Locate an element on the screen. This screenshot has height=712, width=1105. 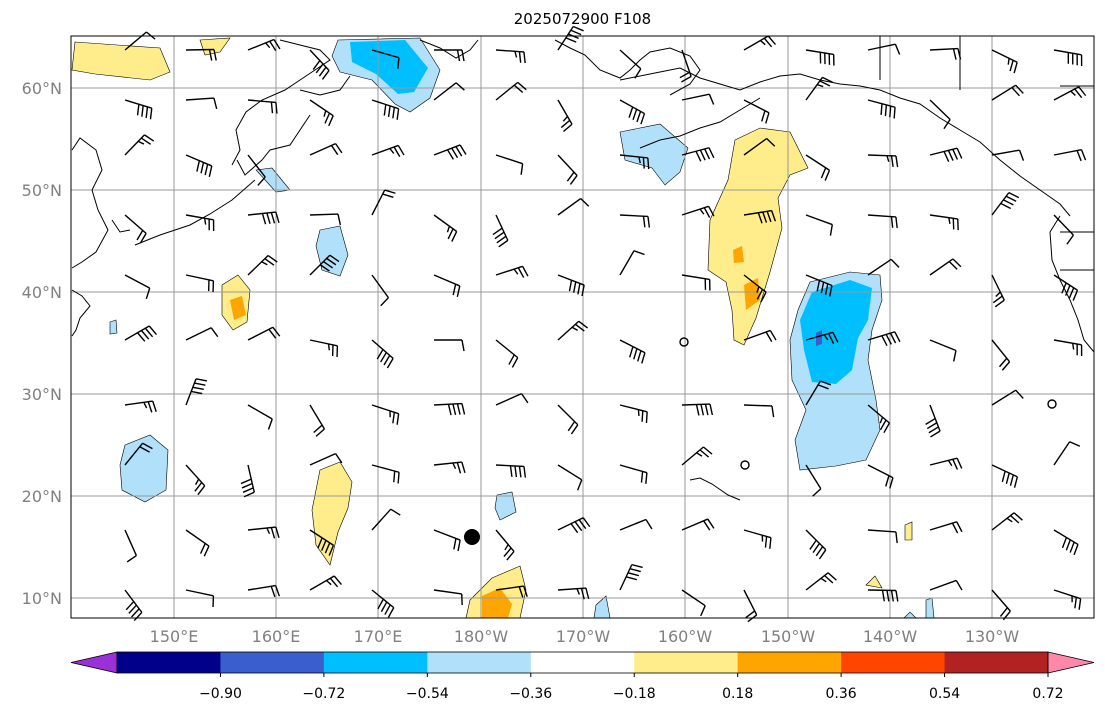
lat-label: 50°N is located at coordinates (42, 190).